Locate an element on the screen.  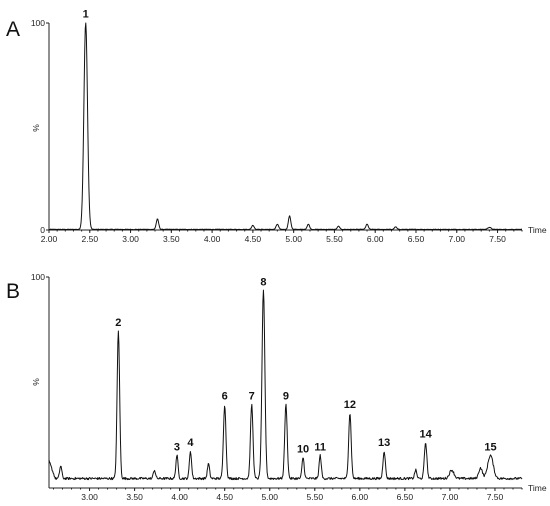
peak-label: 8 is located at coordinates (263, 283).